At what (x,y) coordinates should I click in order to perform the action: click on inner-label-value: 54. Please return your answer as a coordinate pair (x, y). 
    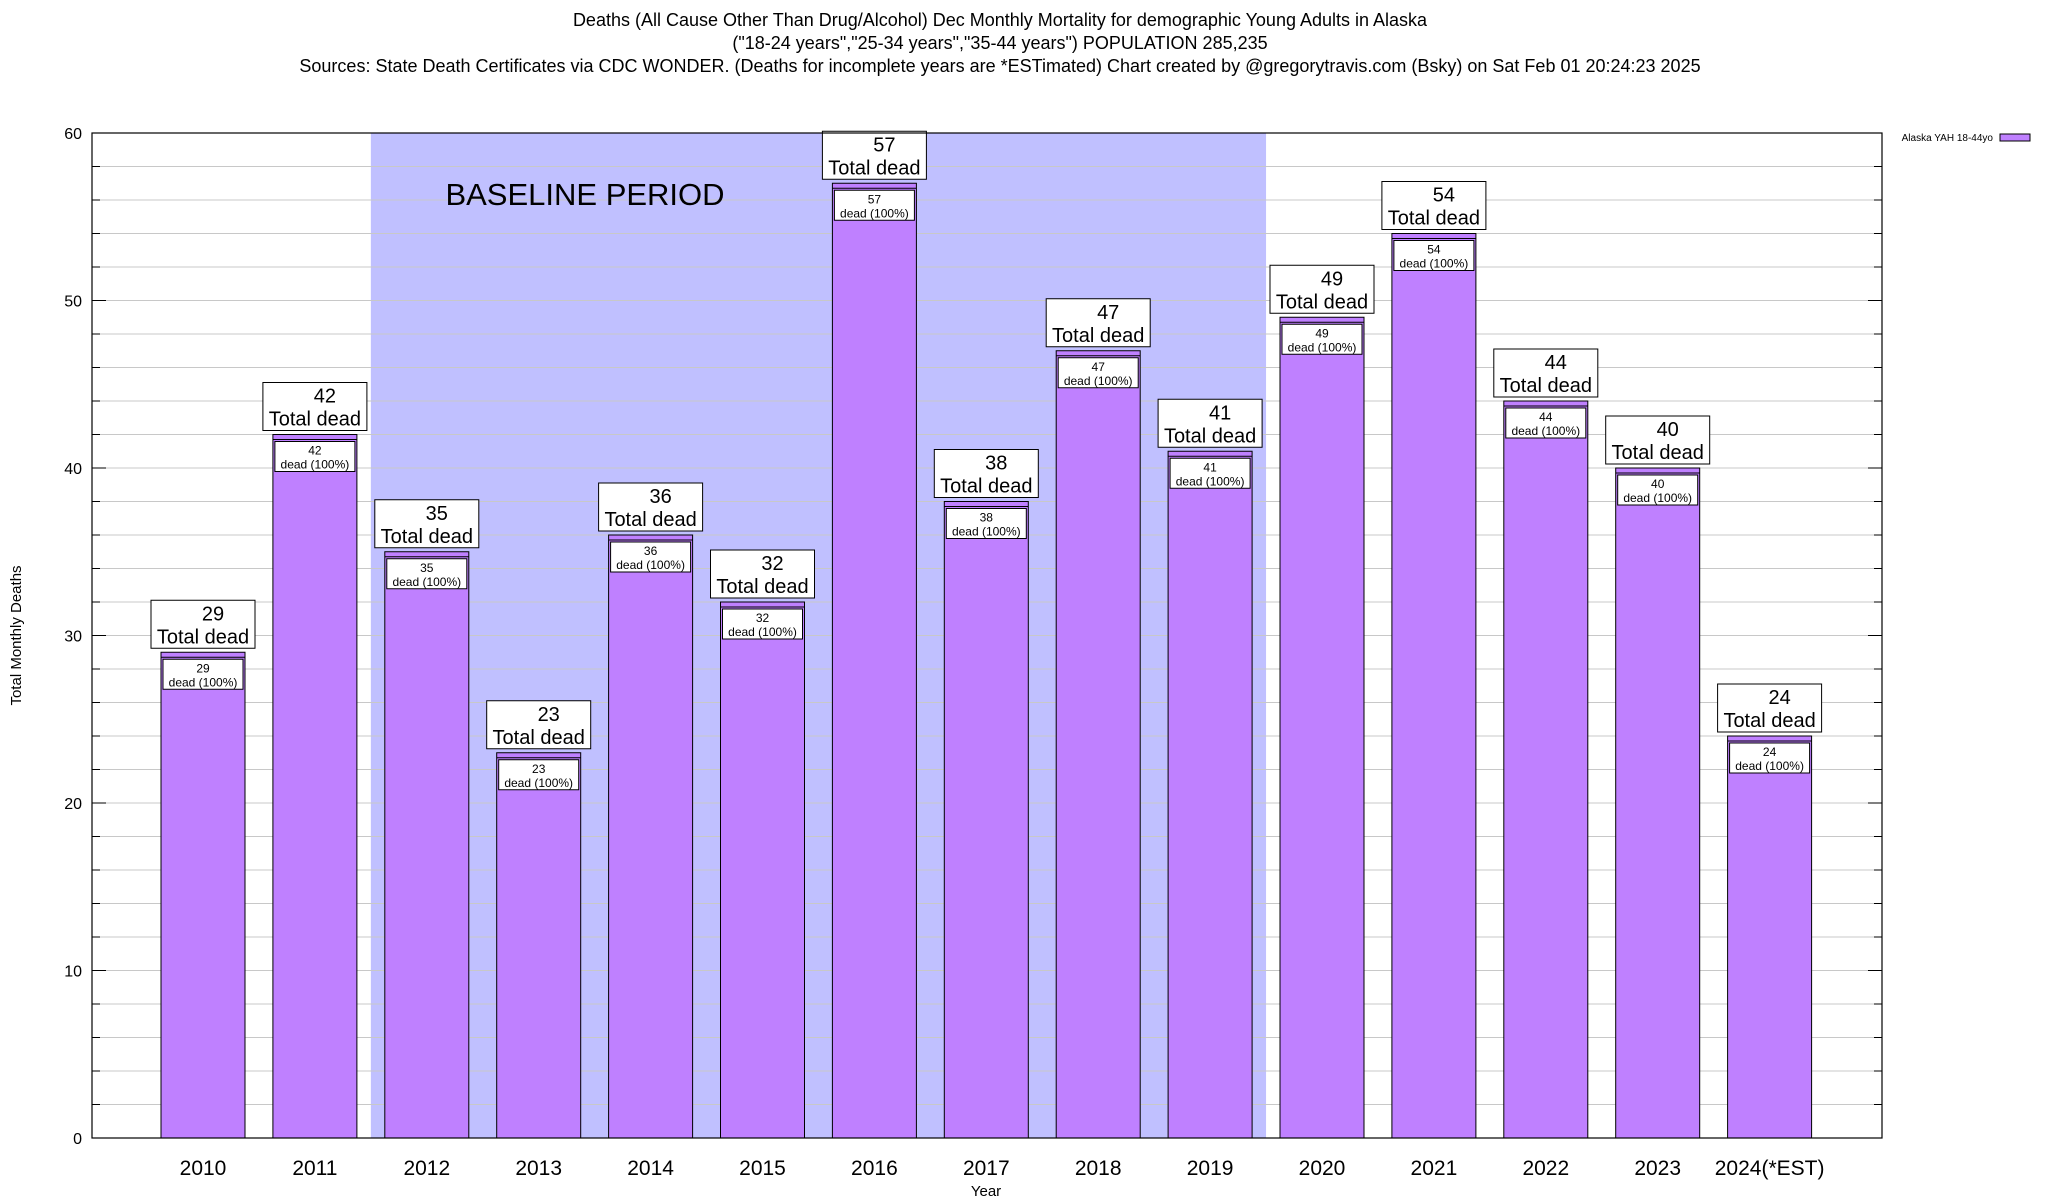
    Looking at the image, I should click on (1434, 250).